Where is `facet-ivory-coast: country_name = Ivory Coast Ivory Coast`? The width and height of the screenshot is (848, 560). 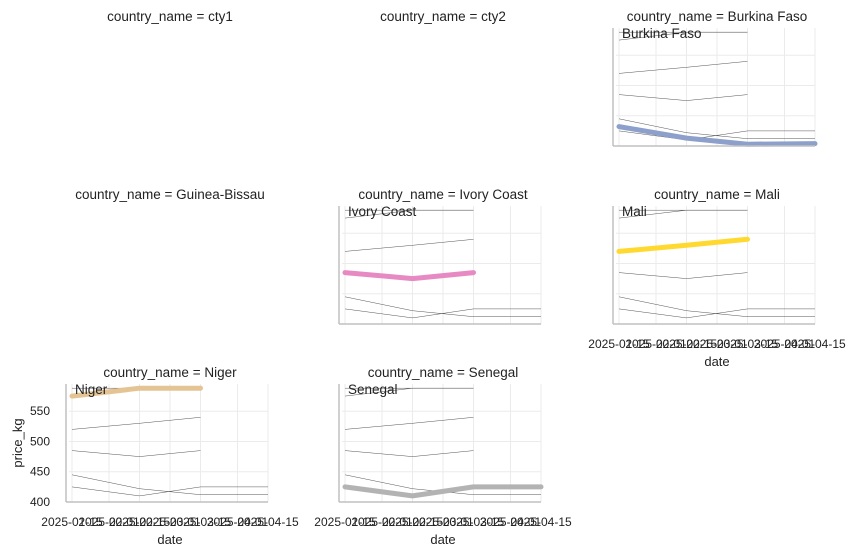
facet-ivory-coast: country_name = Ivory Coast Ivory Coast is located at coordinates (440, 256).